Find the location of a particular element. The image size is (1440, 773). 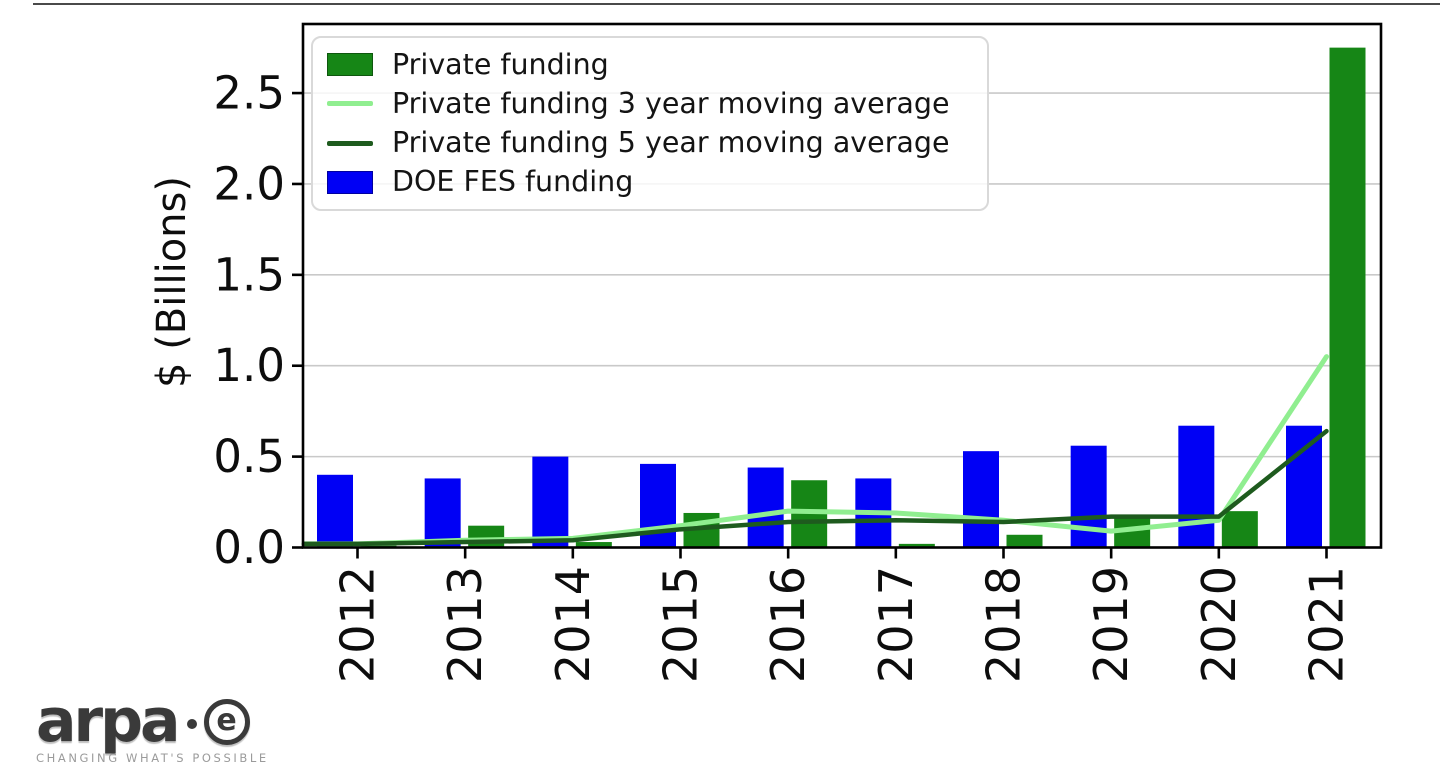

x-tick-label-2015: 2015 is located at coordinates (681, 624).